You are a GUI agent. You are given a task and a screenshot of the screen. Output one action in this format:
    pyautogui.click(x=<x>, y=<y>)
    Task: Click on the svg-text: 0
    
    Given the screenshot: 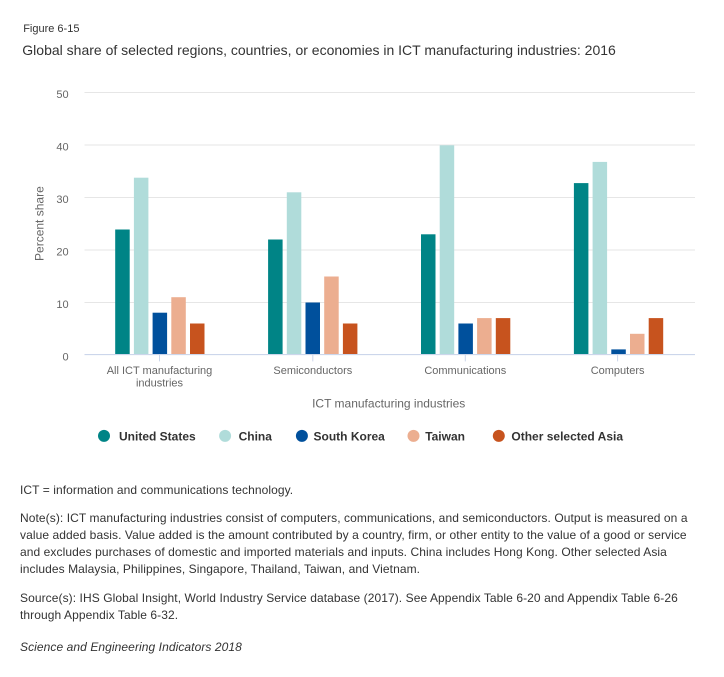 What is the action you would take?
    pyautogui.click(x=65, y=357)
    